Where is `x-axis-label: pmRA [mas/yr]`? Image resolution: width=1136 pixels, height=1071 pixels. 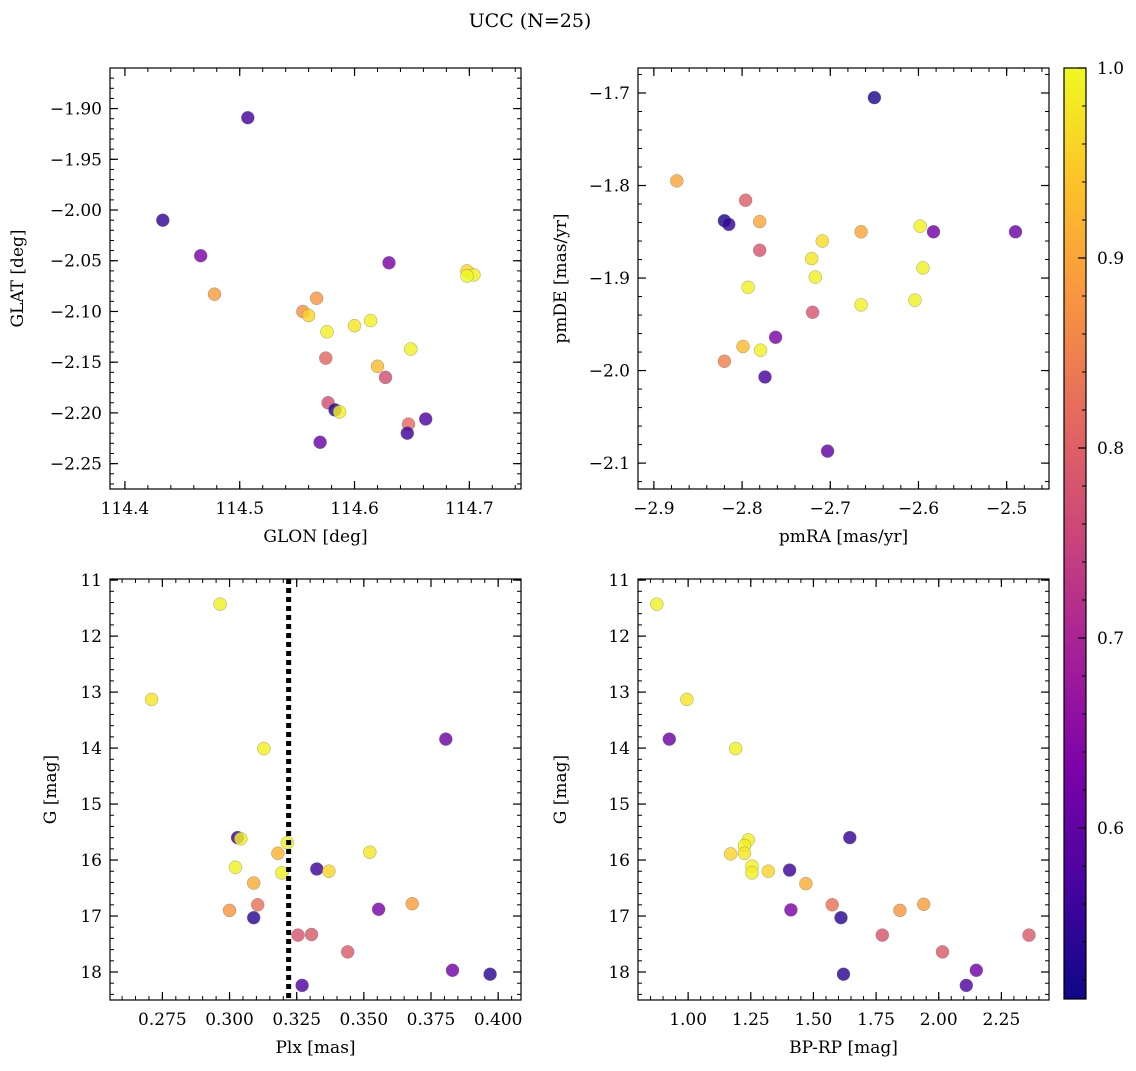
x-axis-label: pmRA [mas/yr] is located at coordinates (843, 537).